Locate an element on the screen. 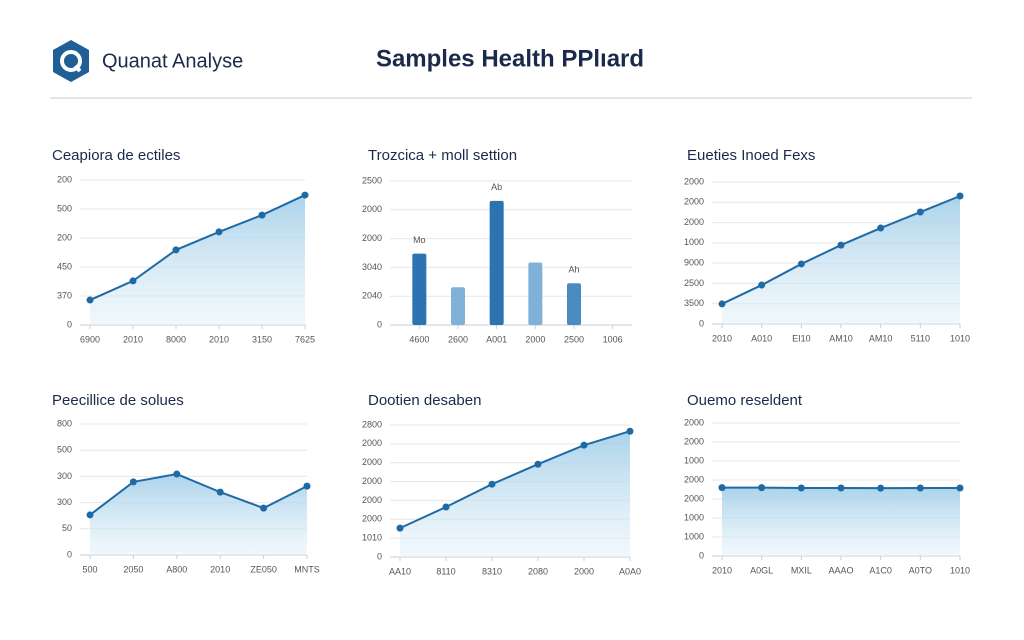  x-tick-label: A800 is located at coordinates (176, 569).